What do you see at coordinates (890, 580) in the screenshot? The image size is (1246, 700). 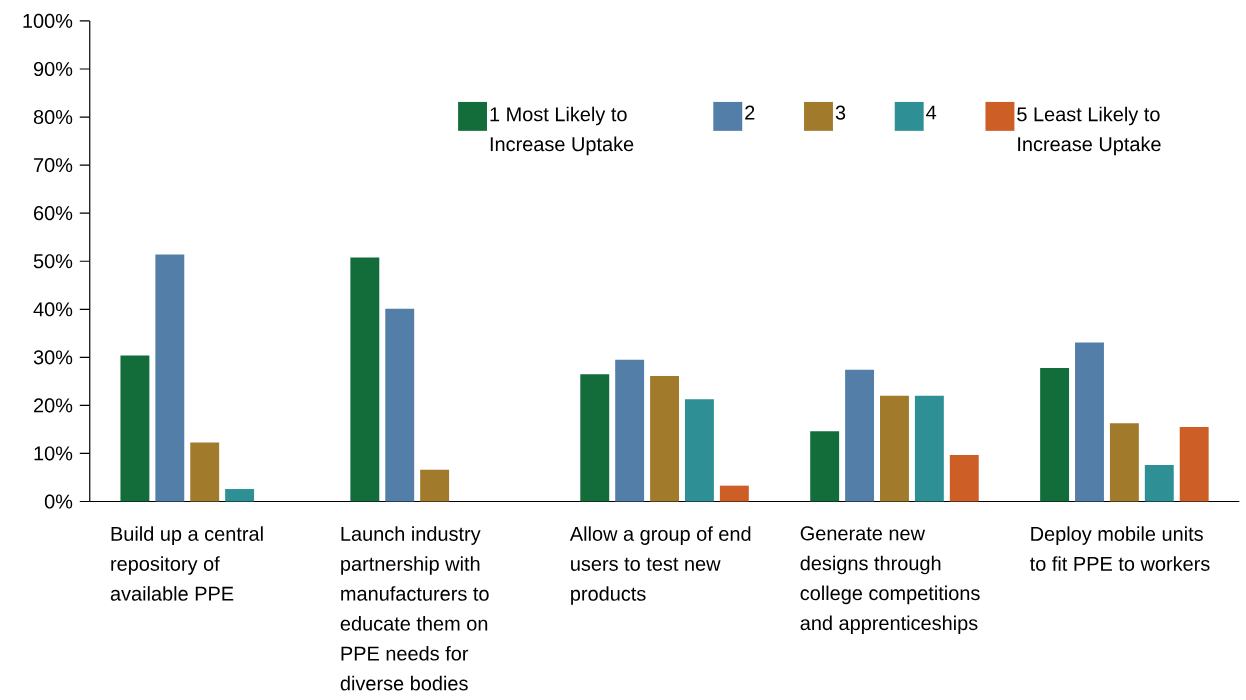 I see `x-tick-label: Generate new designs through college competitions and apprenticeships` at bounding box center [890, 580].